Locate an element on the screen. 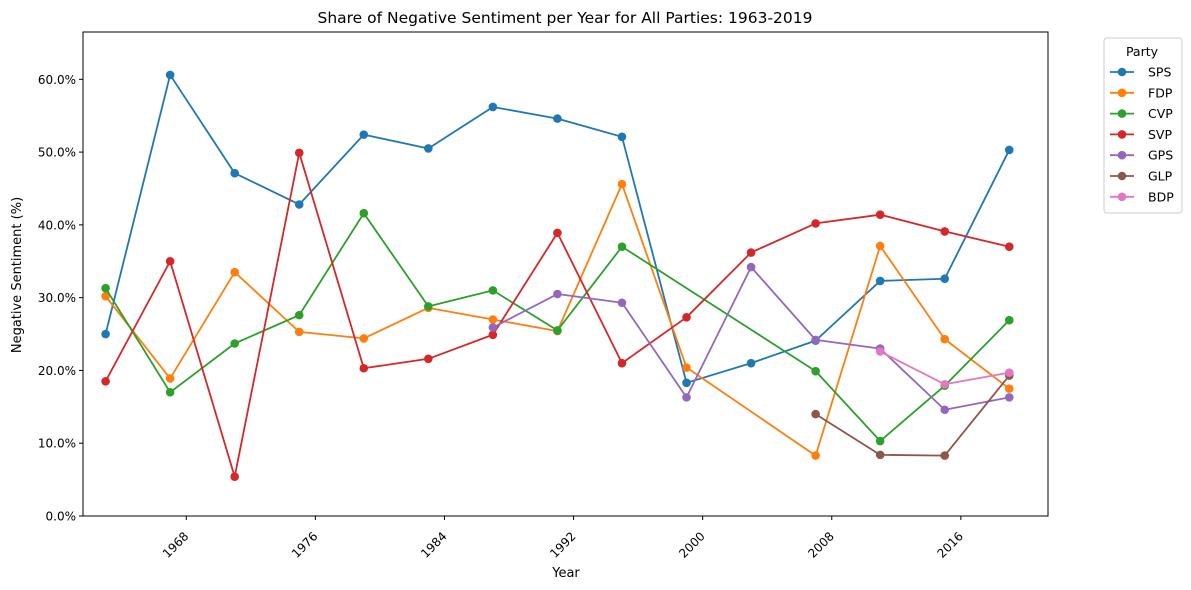 This screenshot has height=590, width=1191. y-tick-label: 0.0% is located at coordinates (61, 517).